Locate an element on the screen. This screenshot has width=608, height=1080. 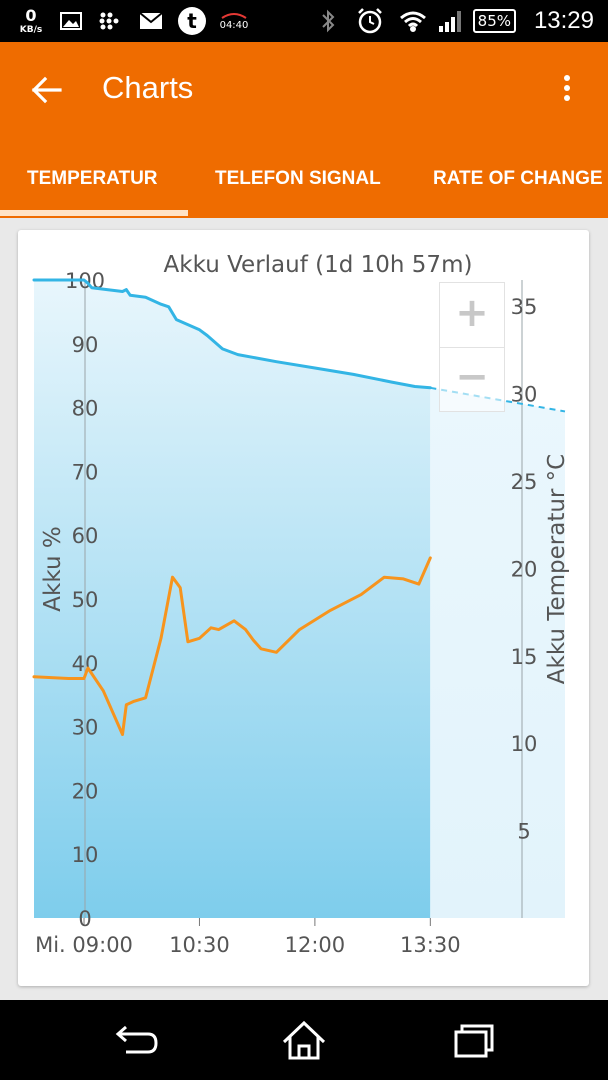
tab-temperatur: TEMPERATUR is located at coordinates (92, 178).